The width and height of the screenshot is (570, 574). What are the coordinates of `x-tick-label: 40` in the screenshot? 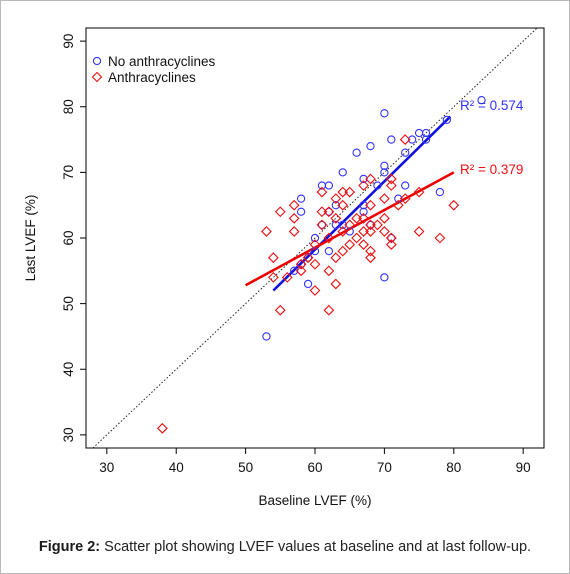 It's located at (176, 467).